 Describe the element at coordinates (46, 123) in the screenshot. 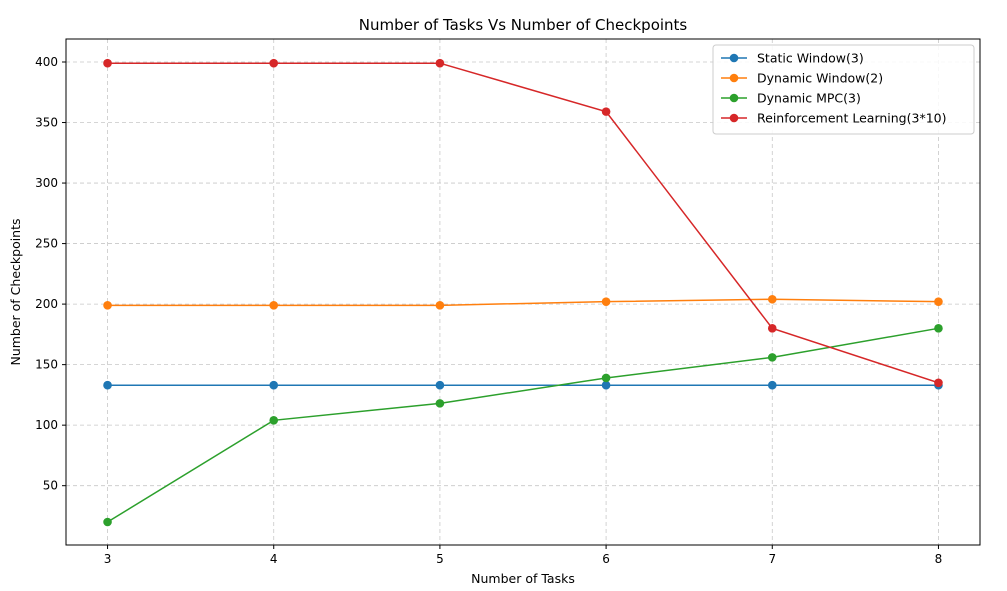

I see `y-tick-label: 350` at that location.